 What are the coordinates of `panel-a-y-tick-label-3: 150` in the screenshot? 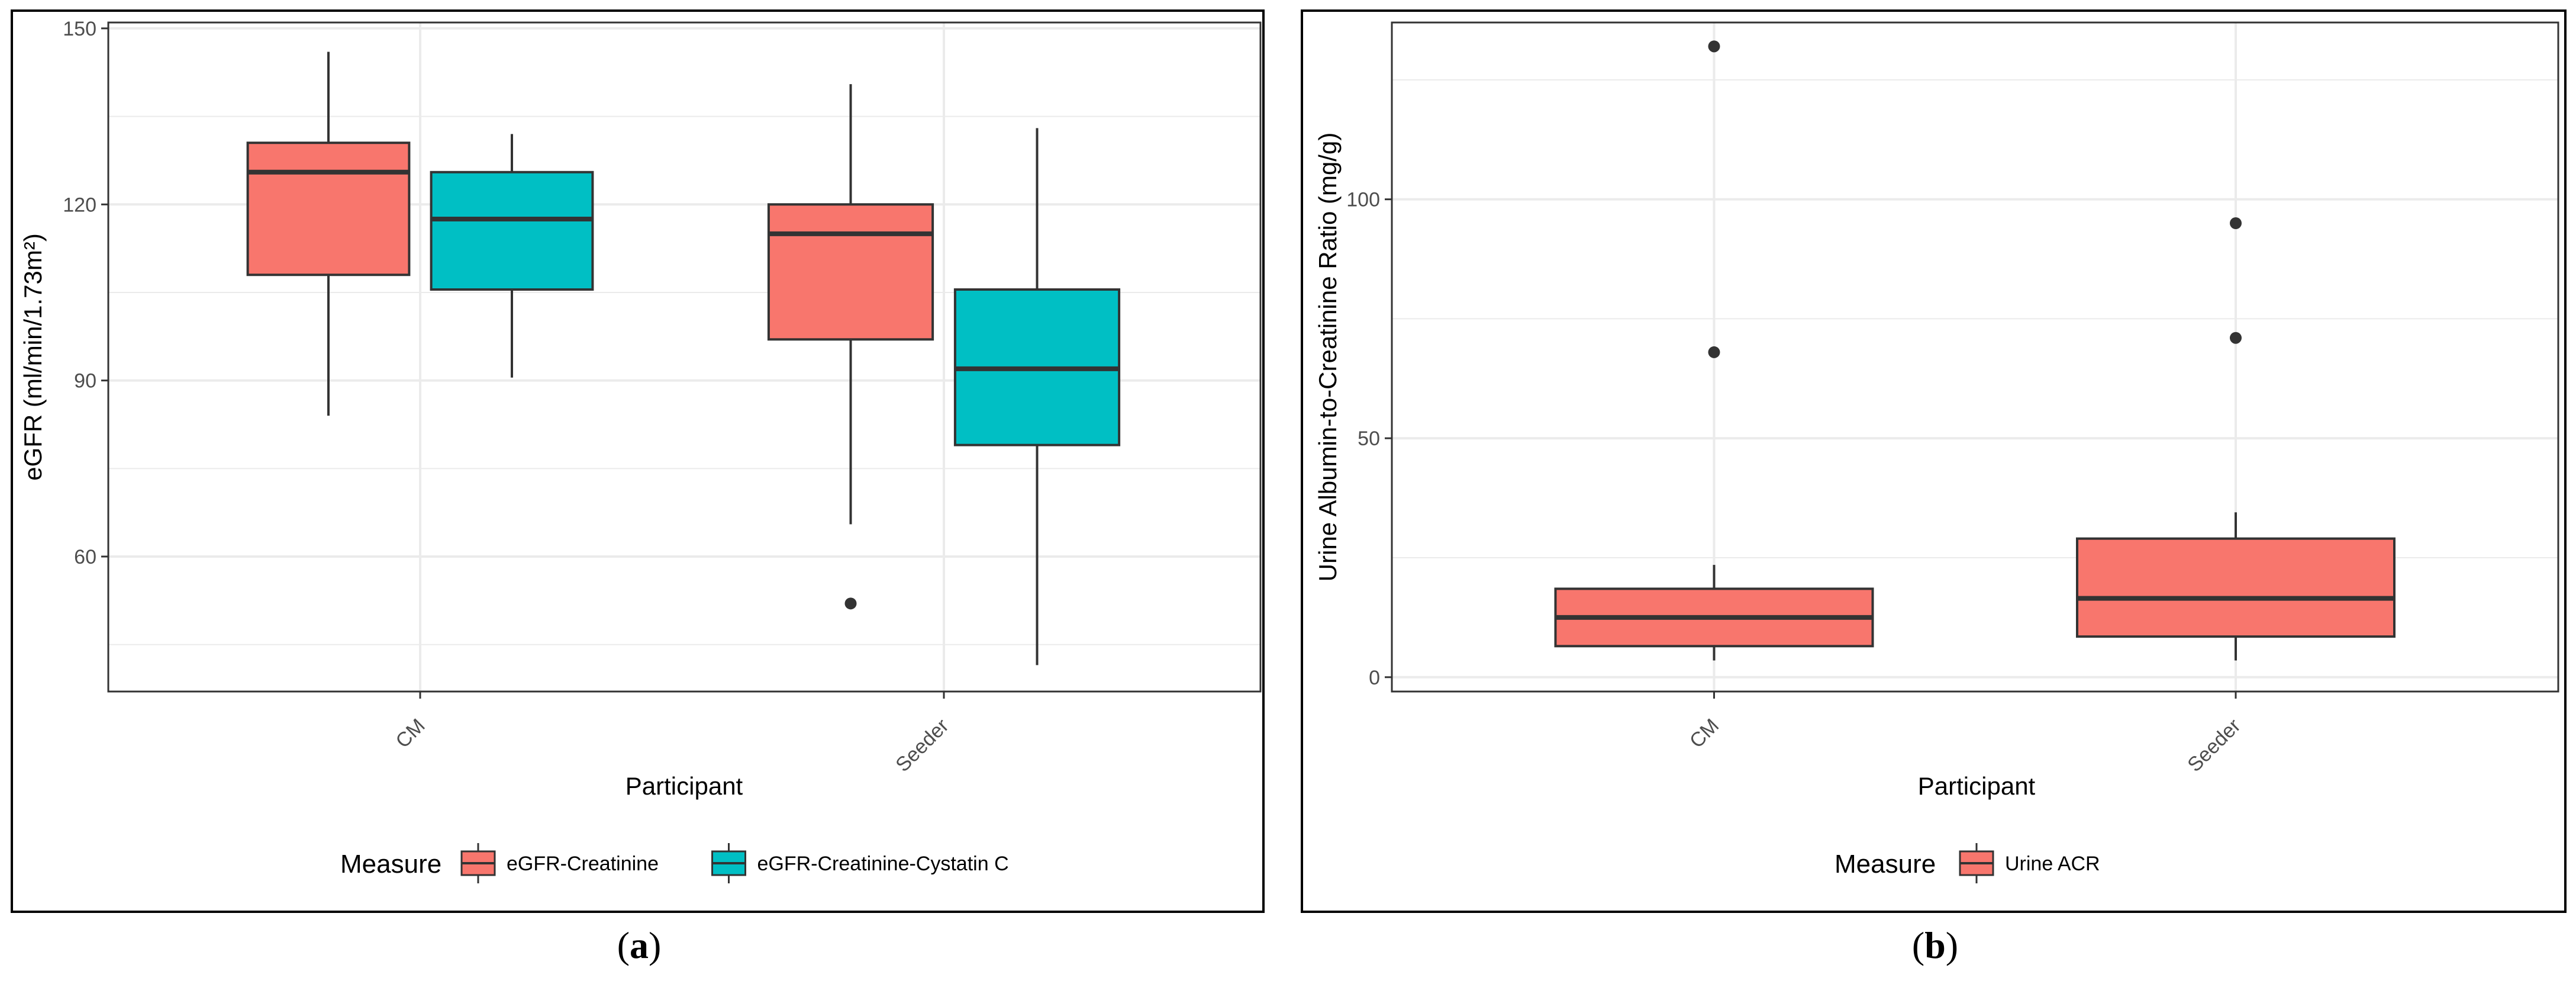 It's located at (79, 29).